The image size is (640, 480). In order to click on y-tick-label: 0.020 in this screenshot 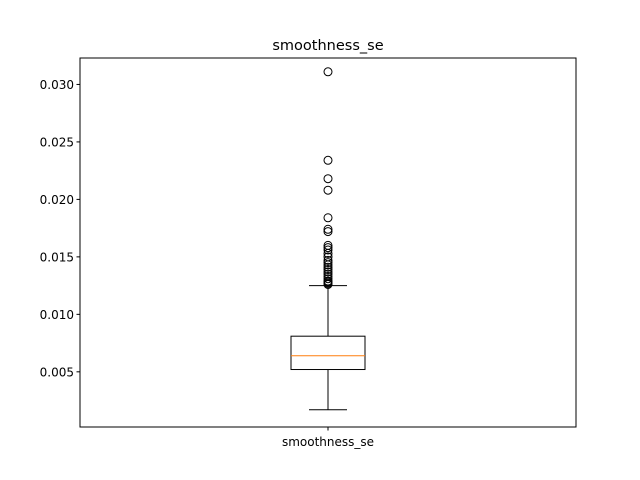, I will do `click(57, 200)`.